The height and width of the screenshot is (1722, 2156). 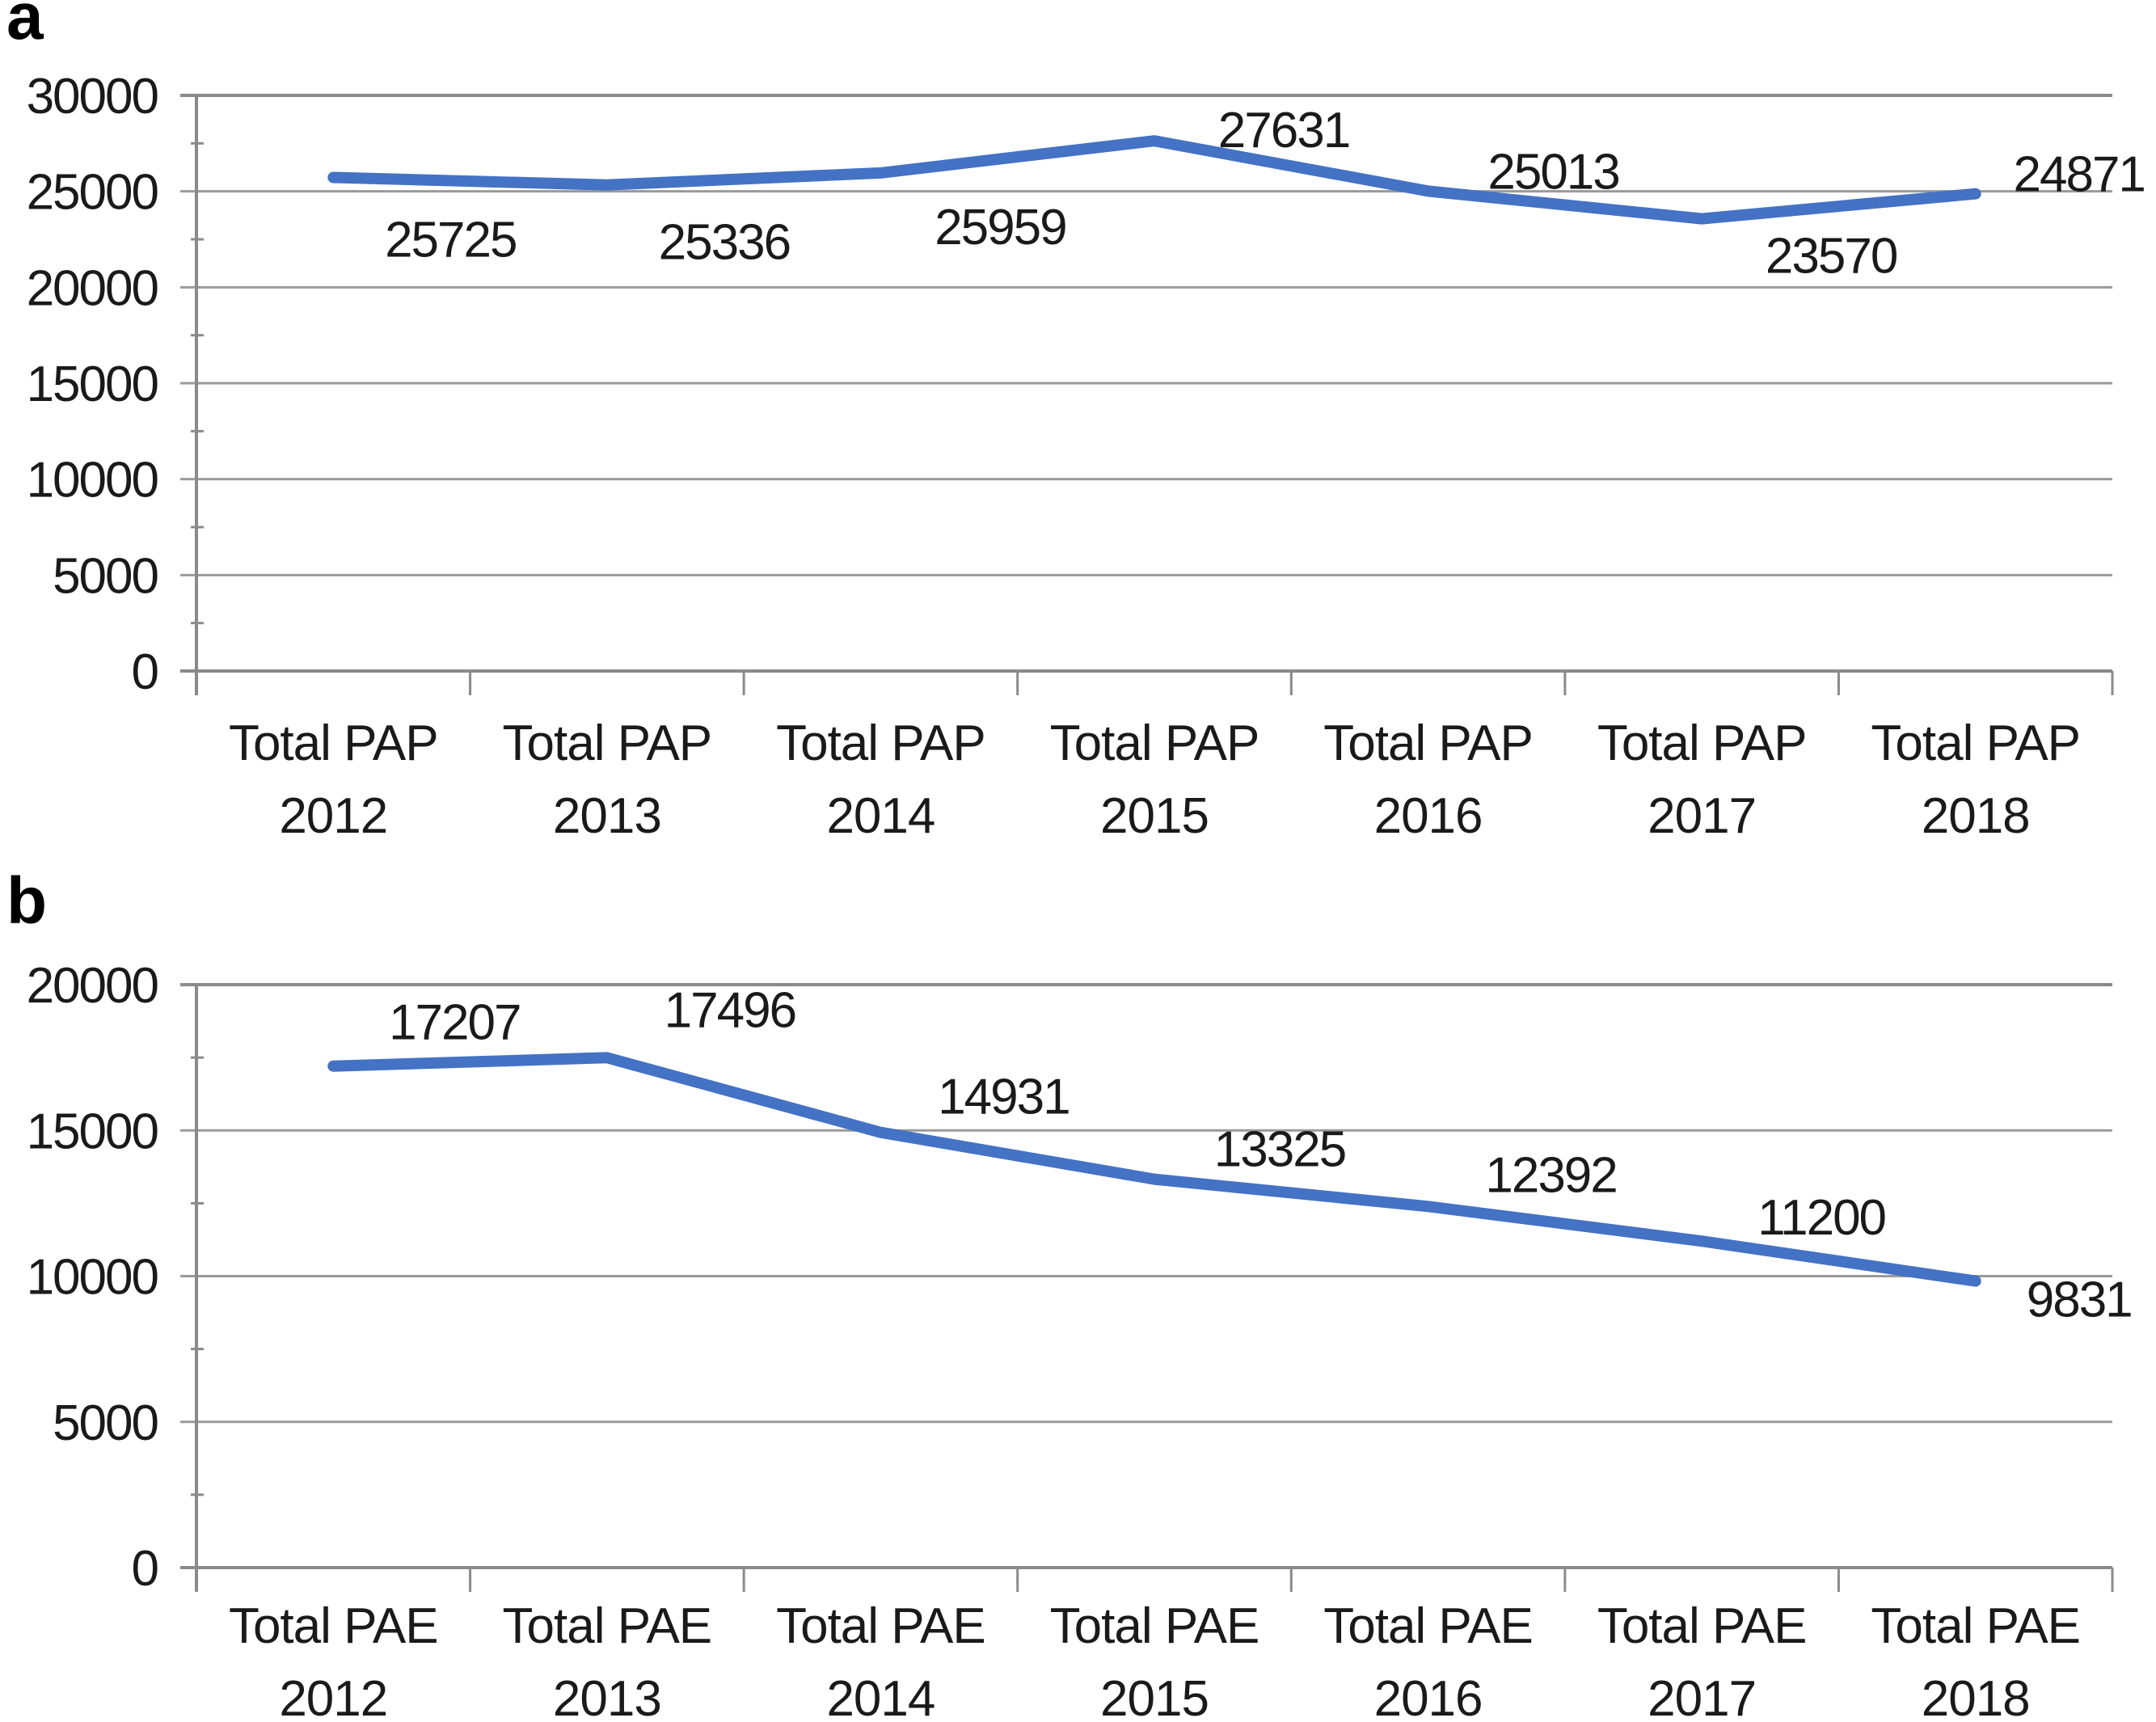 I want to click on series-line-total-pae, so click(x=1154, y=1169).